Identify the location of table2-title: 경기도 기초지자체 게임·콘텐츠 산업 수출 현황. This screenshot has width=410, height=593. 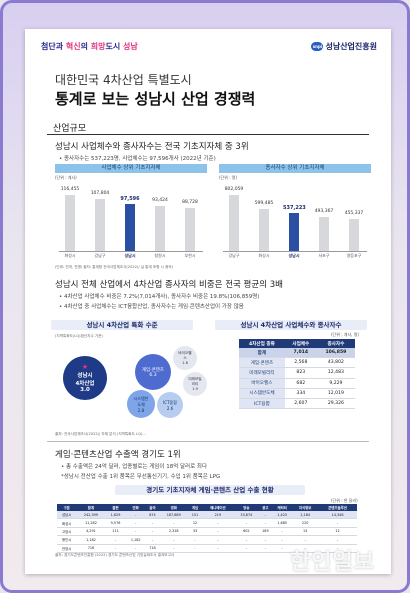
(210, 490).